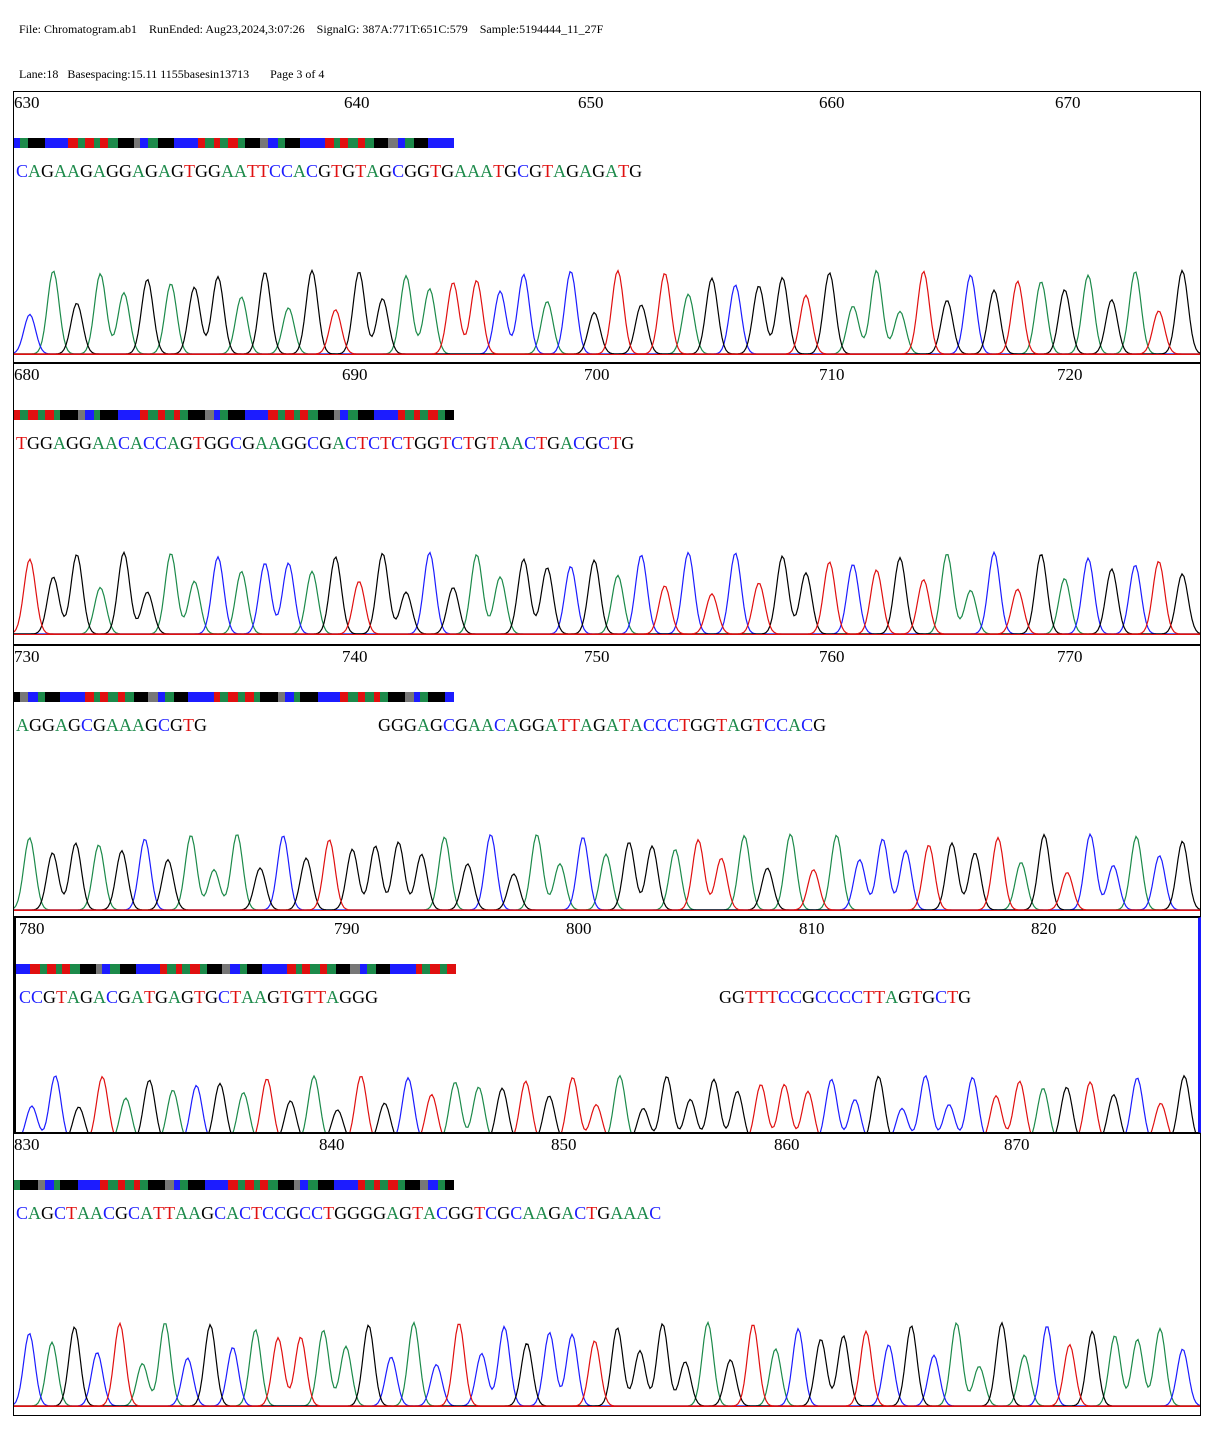 The image size is (1212, 1429). Describe the element at coordinates (1070, 374) in the screenshot. I see `position-tick-label: 720` at that location.